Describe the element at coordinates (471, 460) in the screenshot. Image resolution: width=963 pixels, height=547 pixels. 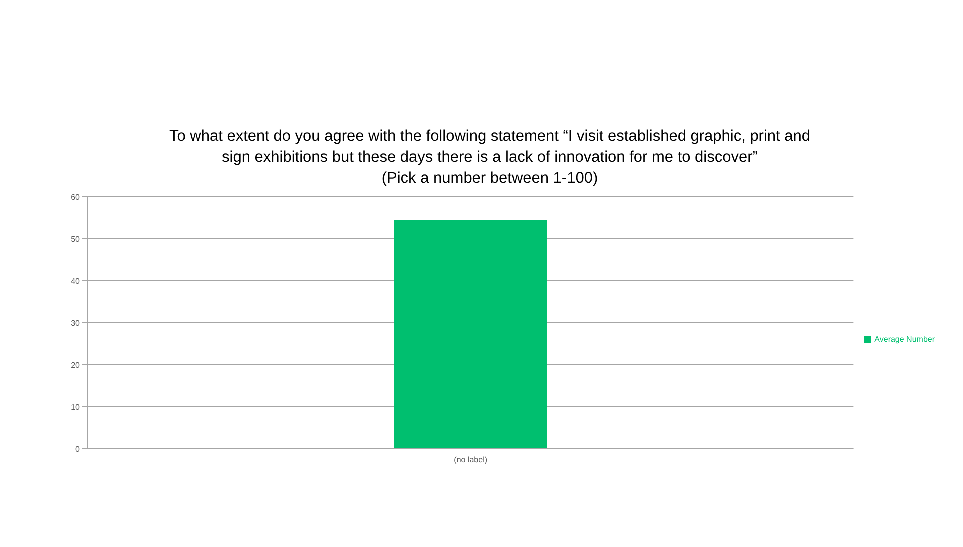
I see `x-tick-label: (no label)` at that location.